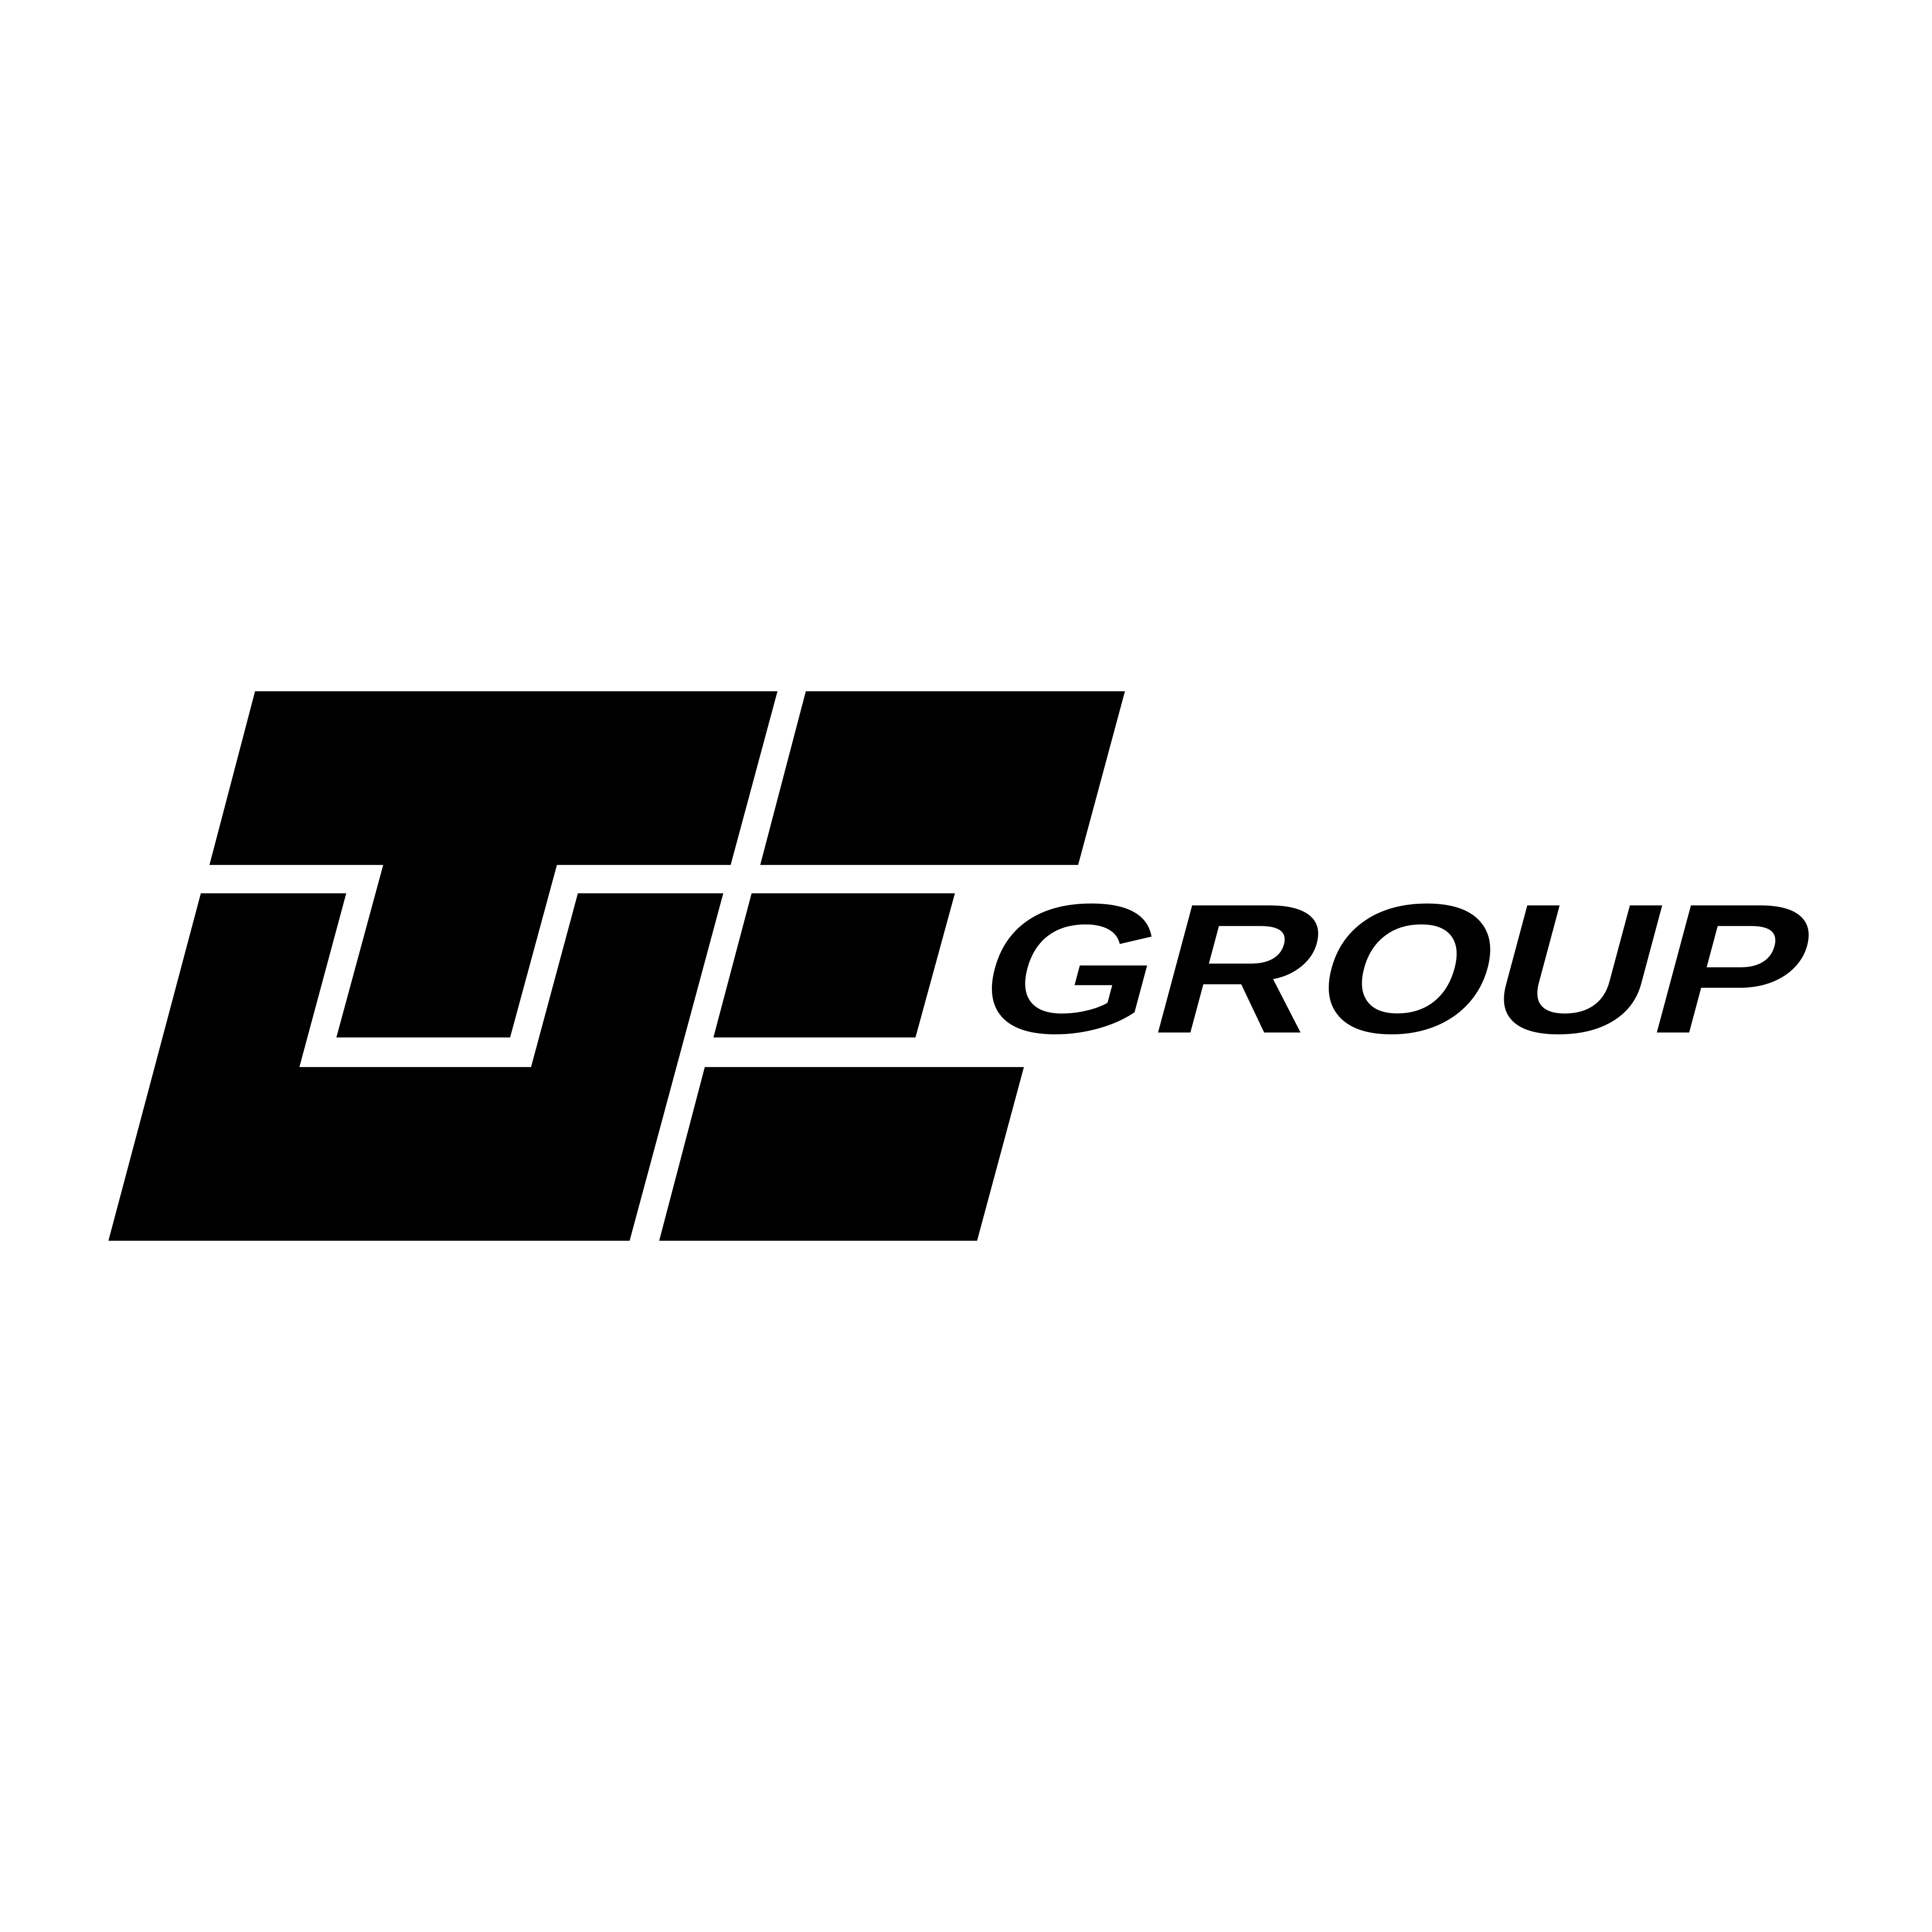 The image size is (1932, 1932). What do you see at coordinates (842, 1154) in the screenshot?
I see `emblem-lower-bar` at bounding box center [842, 1154].